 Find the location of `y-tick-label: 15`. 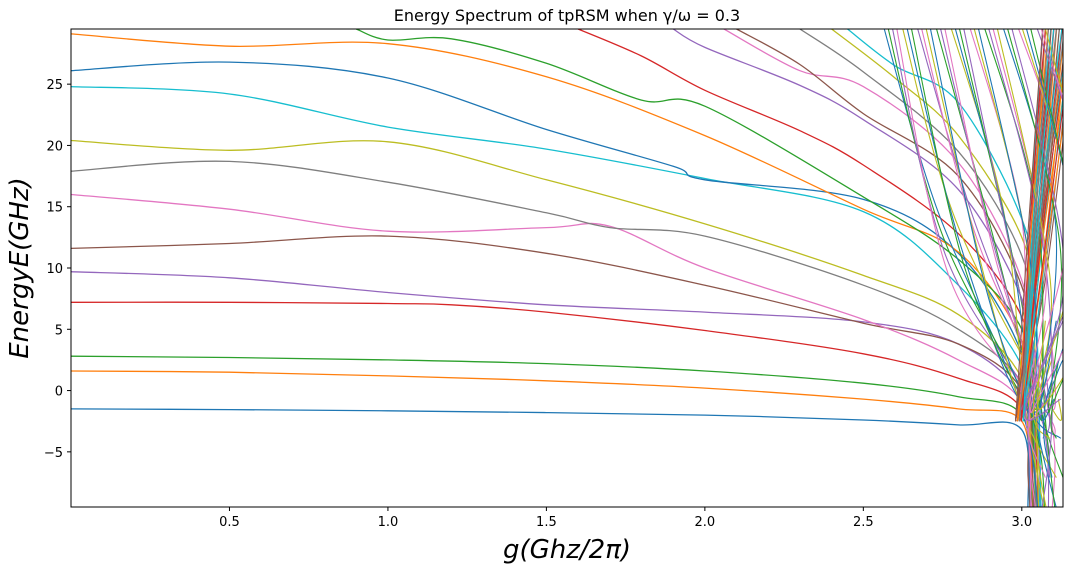

y-tick-label: 15 is located at coordinates (54, 208).